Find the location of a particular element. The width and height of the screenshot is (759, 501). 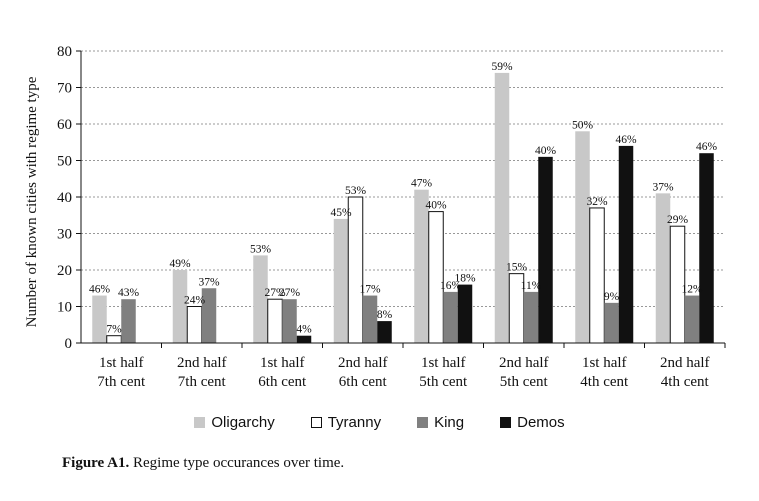

y-tick-label: 50 is located at coordinates (64, 162).